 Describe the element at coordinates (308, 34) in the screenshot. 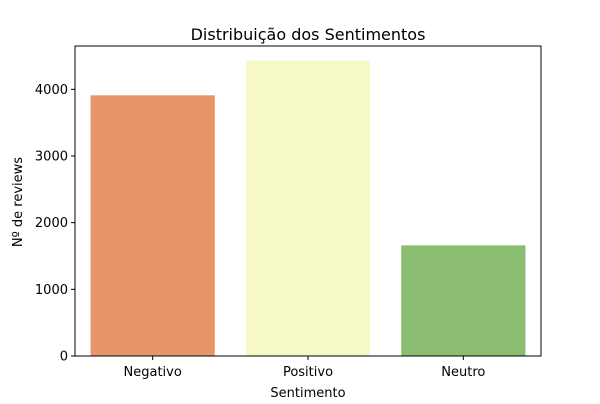

I see `chart-title: Distribuição dos Sentimentos` at that location.